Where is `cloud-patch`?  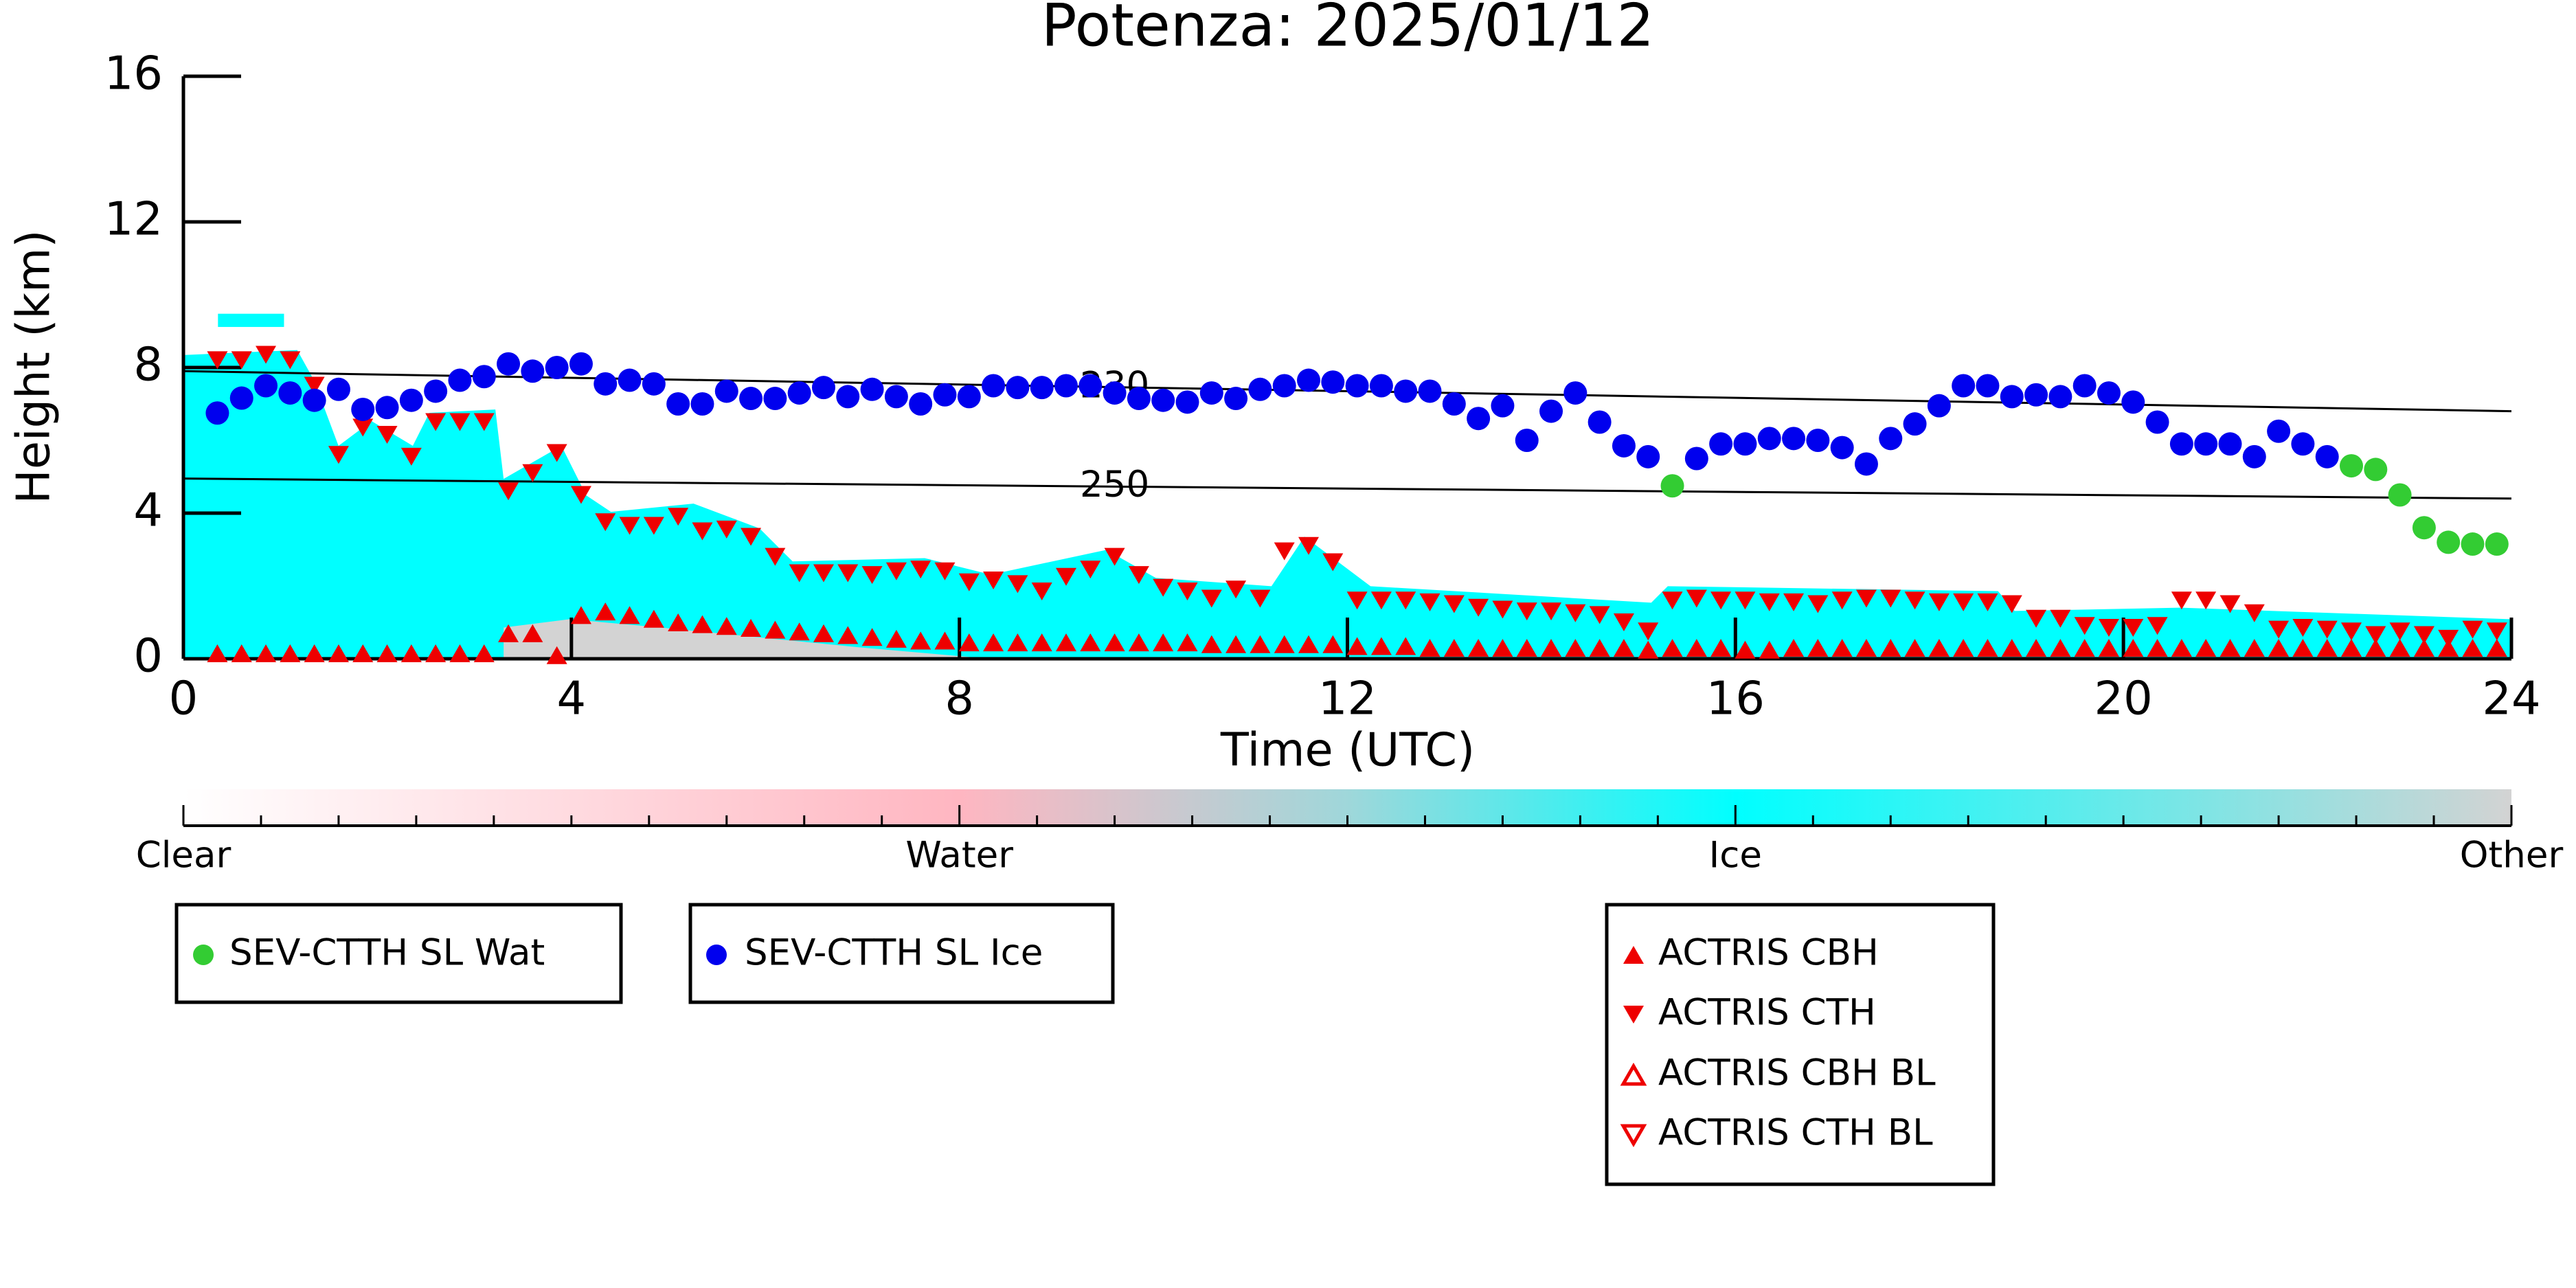 cloud-patch is located at coordinates (251, 320).